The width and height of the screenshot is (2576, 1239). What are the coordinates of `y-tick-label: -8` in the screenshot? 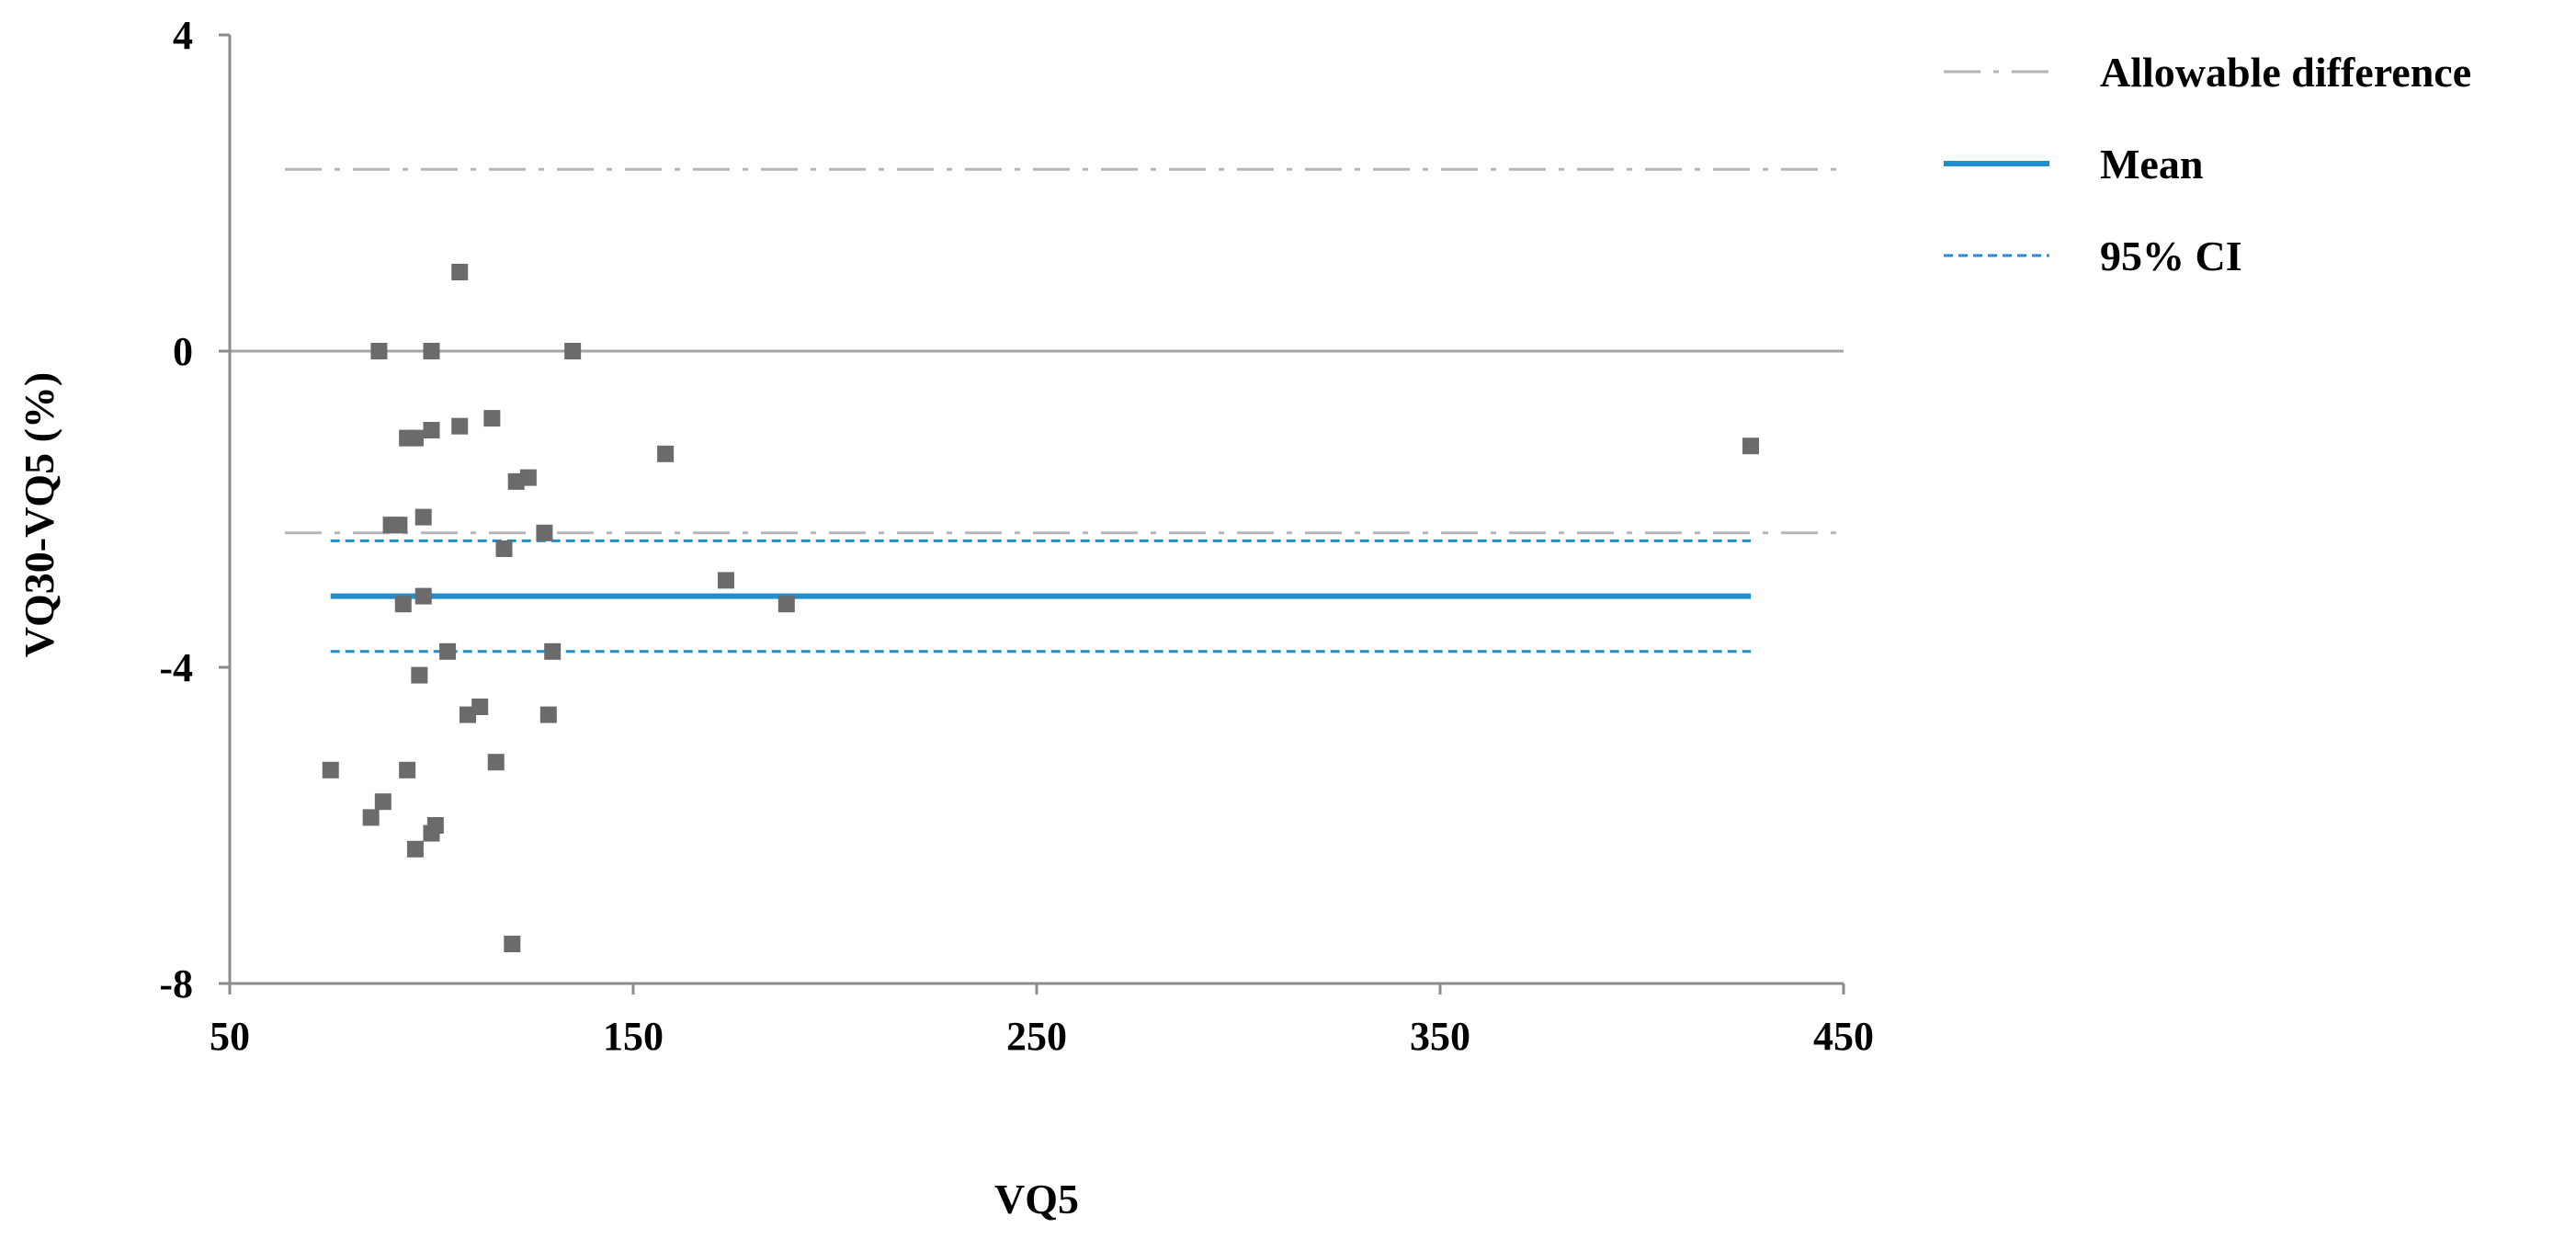 It's located at (176, 983).